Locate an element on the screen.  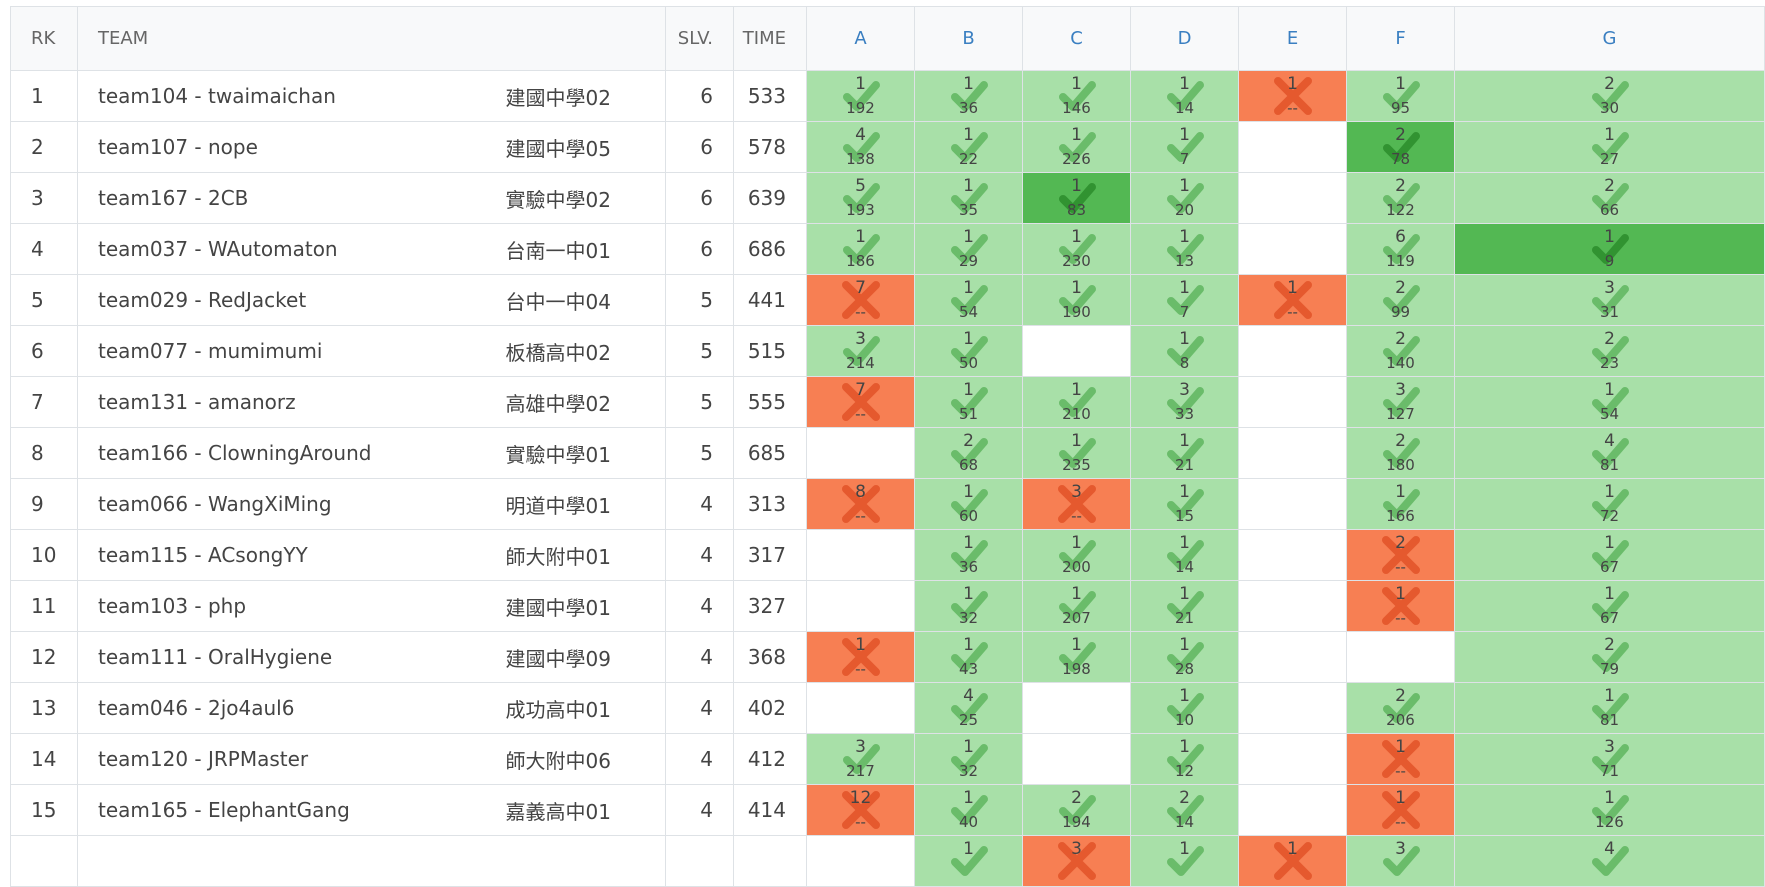
problem-c-cell: 1 226 is located at coordinates (1076, 147).